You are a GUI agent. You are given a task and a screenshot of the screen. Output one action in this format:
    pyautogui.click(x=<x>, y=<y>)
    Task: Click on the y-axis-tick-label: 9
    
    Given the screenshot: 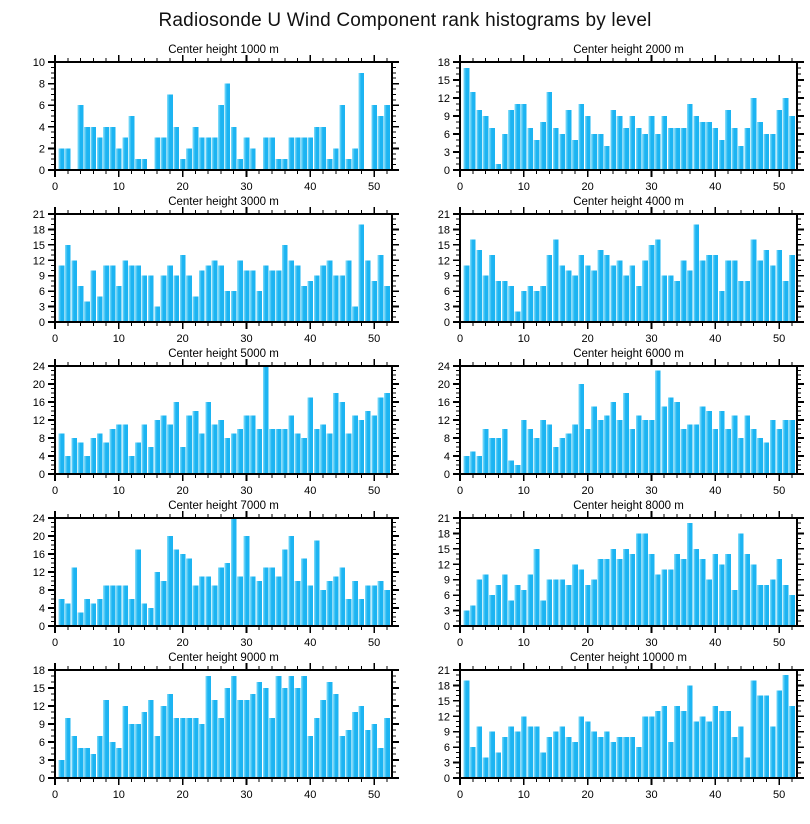 What is the action you would take?
    pyautogui.click(x=42, y=725)
    